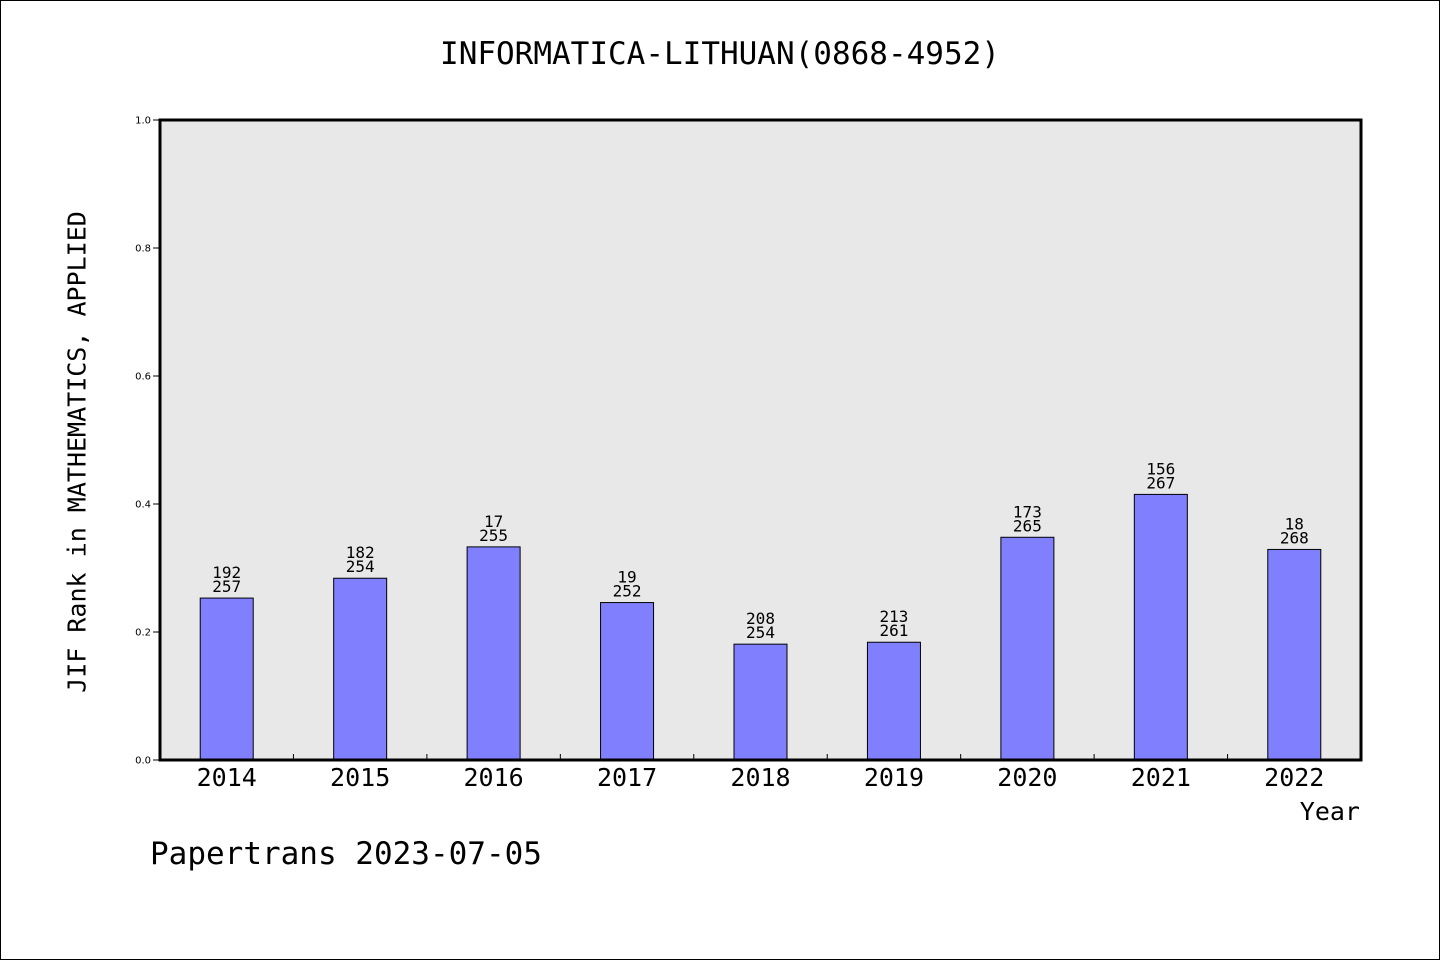 The image size is (1440, 960). Describe the element at coordinates (627, 777) in the screenshot. I see `x-tick-label-2017: 2017` at that location.